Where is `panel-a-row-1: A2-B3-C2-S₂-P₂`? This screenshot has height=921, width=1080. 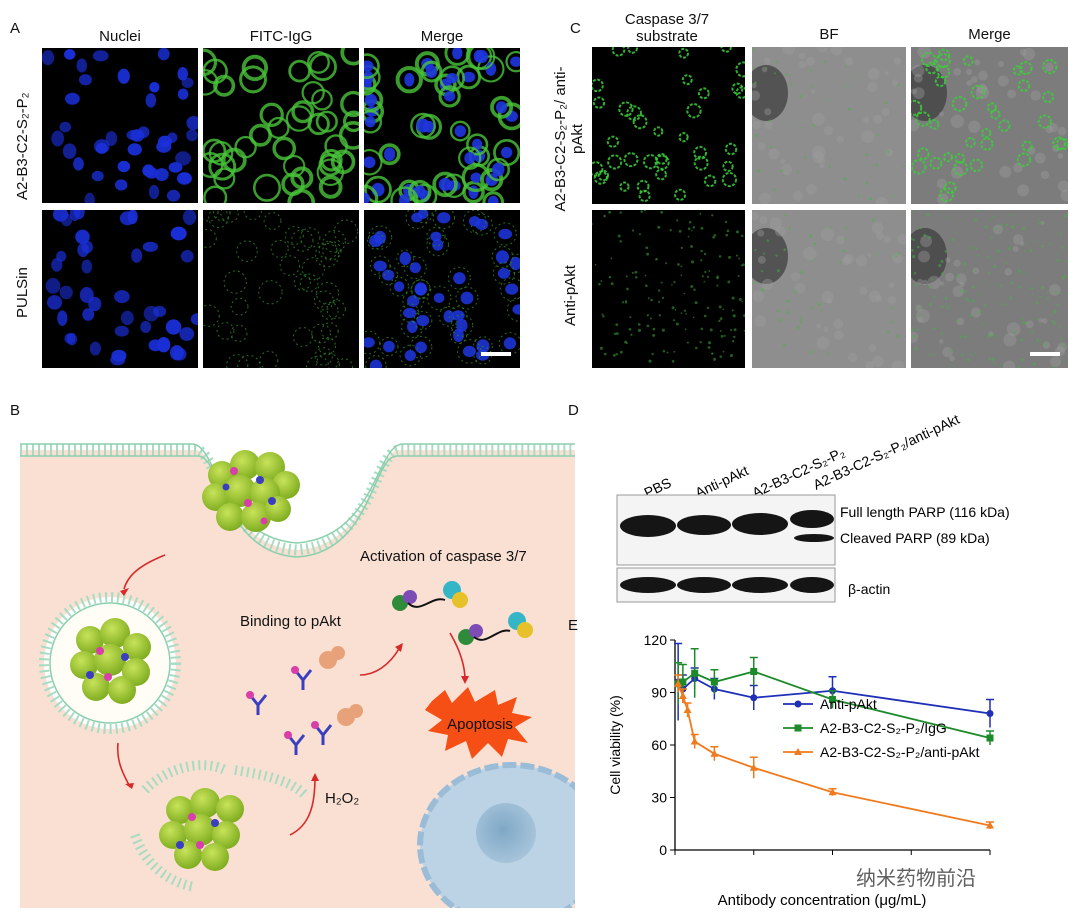 panel-a-row-1: A2-B3-C2-S₂-P₂ is located at coordinates (22, 146).